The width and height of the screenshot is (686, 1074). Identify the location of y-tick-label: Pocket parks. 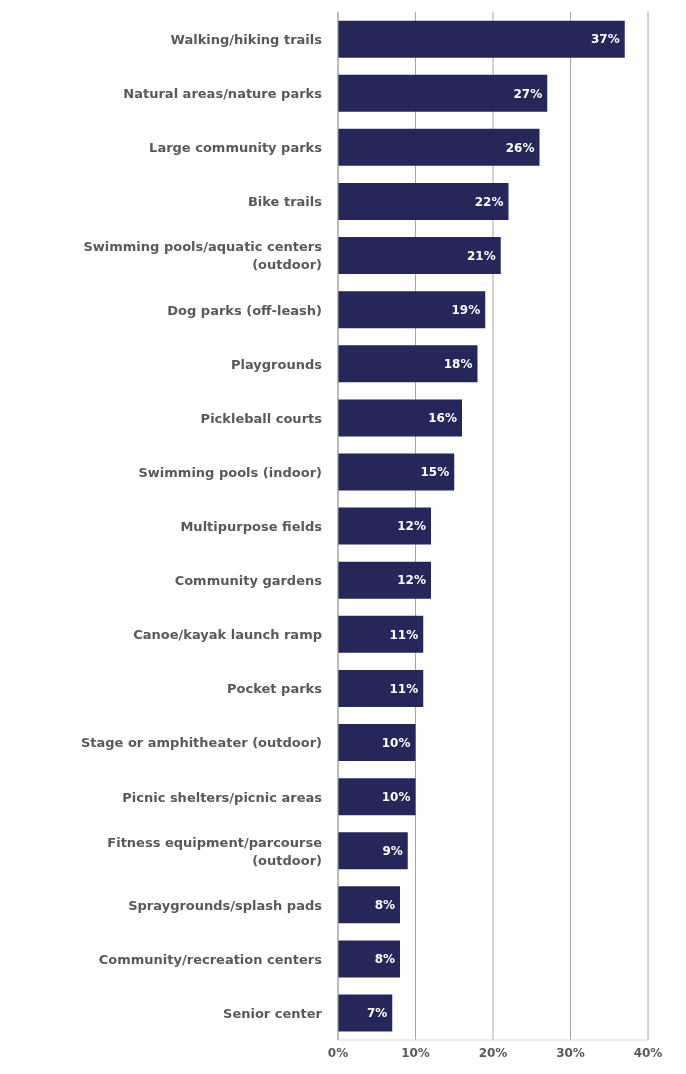
(275, 688).